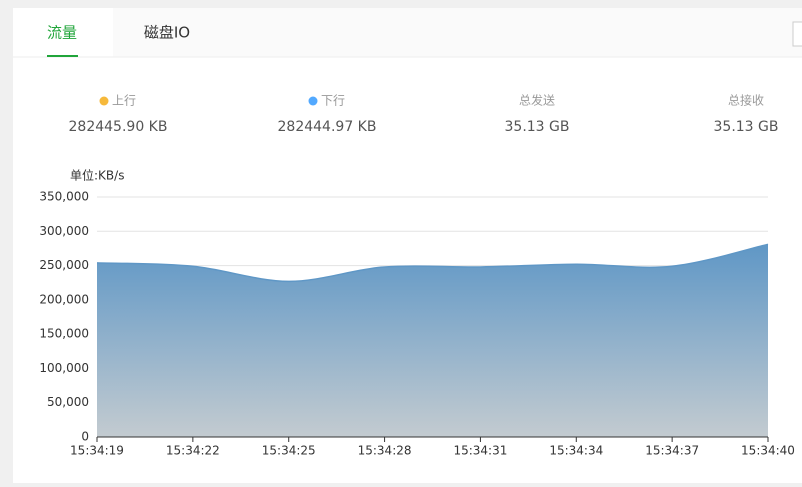  What do you see at coordinates (62, 33) in the screenshot?
I see `tab-active: 流量` at bounding box center [62, 33].